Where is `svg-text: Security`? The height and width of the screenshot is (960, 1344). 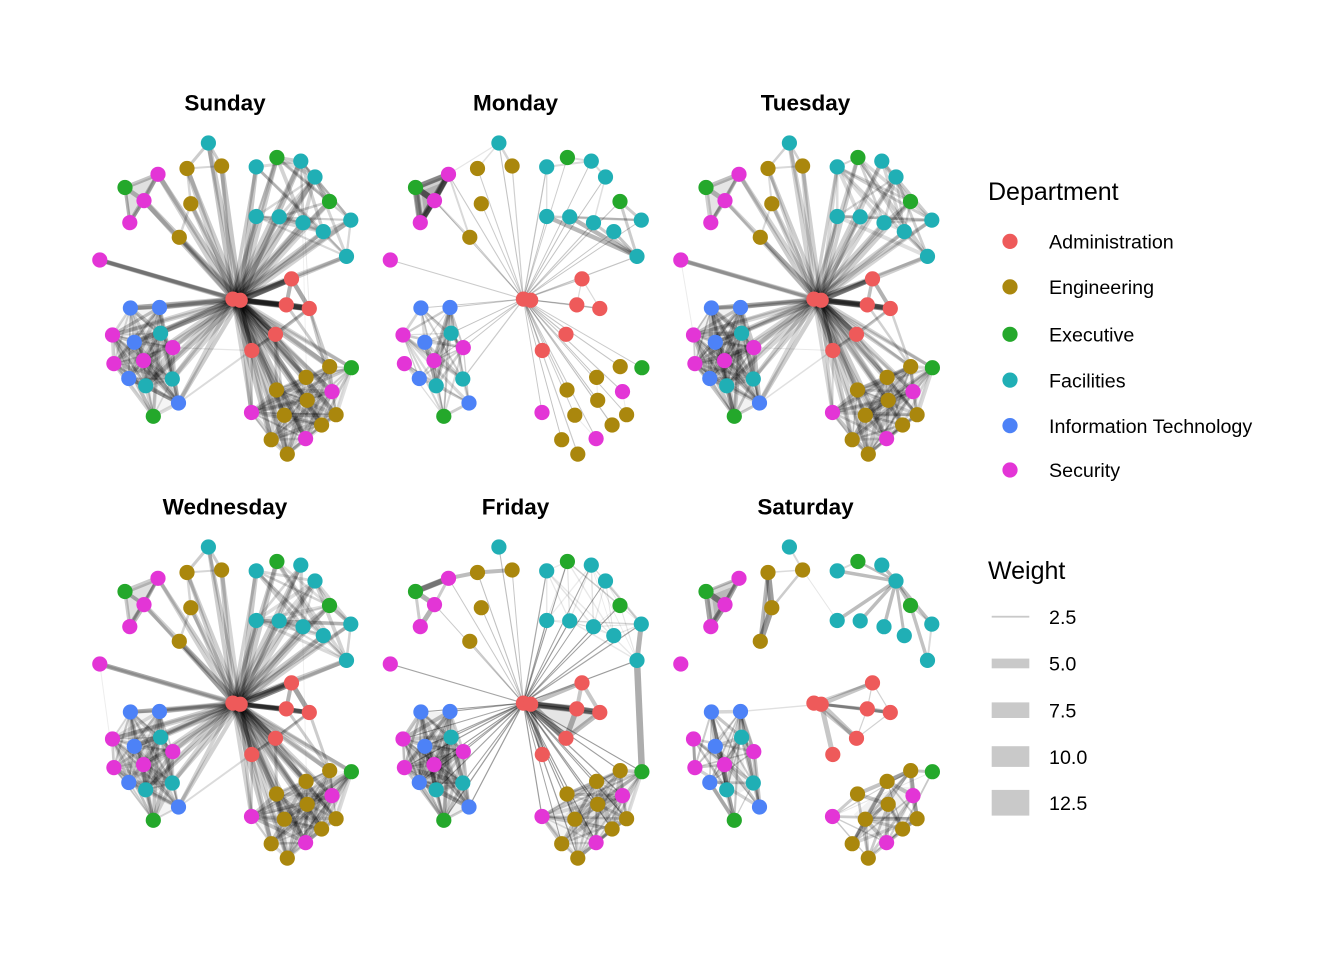 svg-text: Security is located at coordinates (1084, 471).